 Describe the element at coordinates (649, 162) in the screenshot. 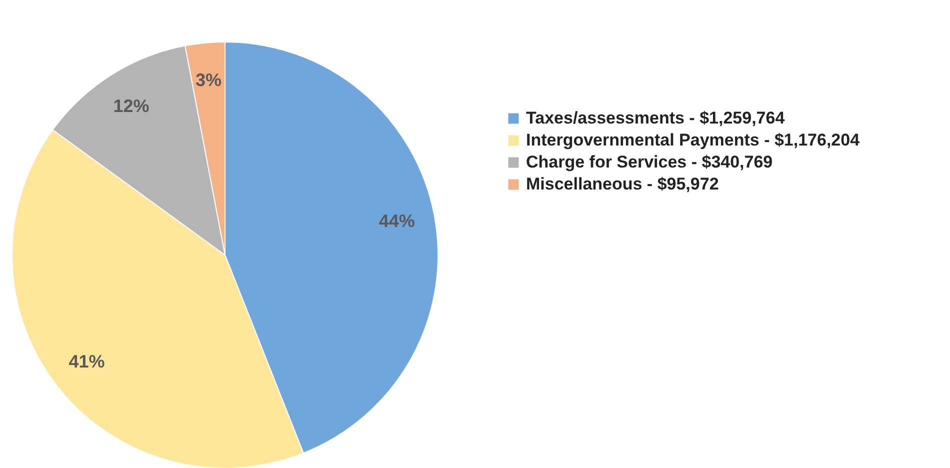

I see `legend-label: Charge for Services - $340,769` at that location.